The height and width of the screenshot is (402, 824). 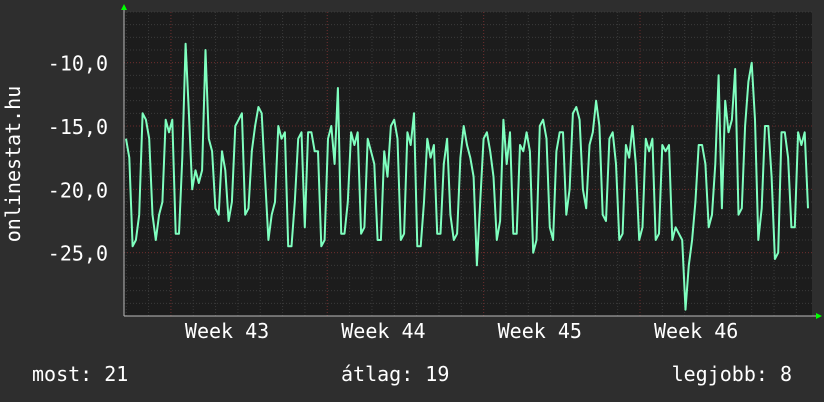 I want to click on stats-bar: most: 21 átlag: 19 legjobb: 8, so click(x=412, y=376).